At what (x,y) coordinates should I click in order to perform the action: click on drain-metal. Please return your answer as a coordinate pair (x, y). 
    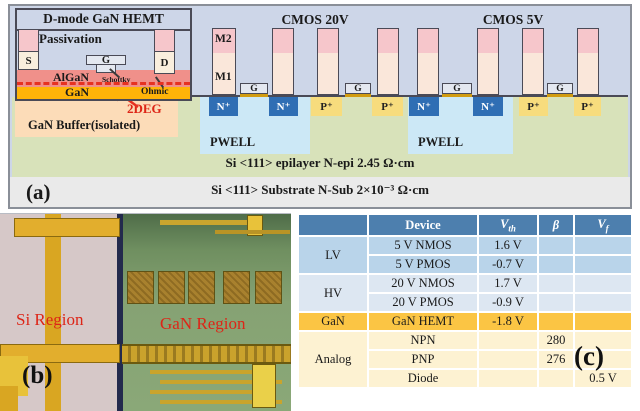
    Looking at the image, I should click on (164, 40).